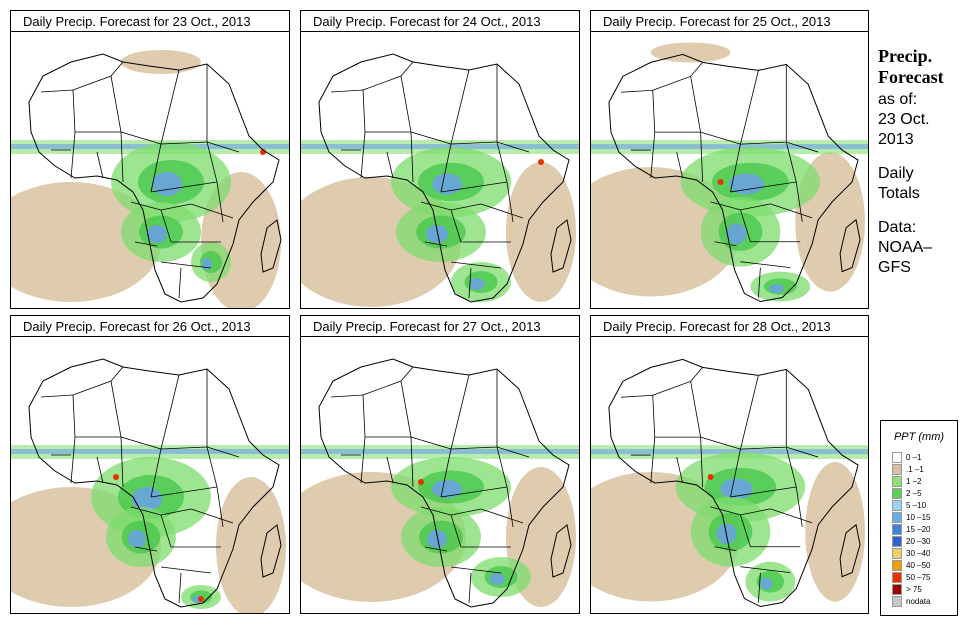 Image resolution: width=965 pixels, height=628 pixels. What do you see at coordinates (916, 505) in the screenshot?
I see `legend-label: 5 –10` at bounding box center [916, 505].